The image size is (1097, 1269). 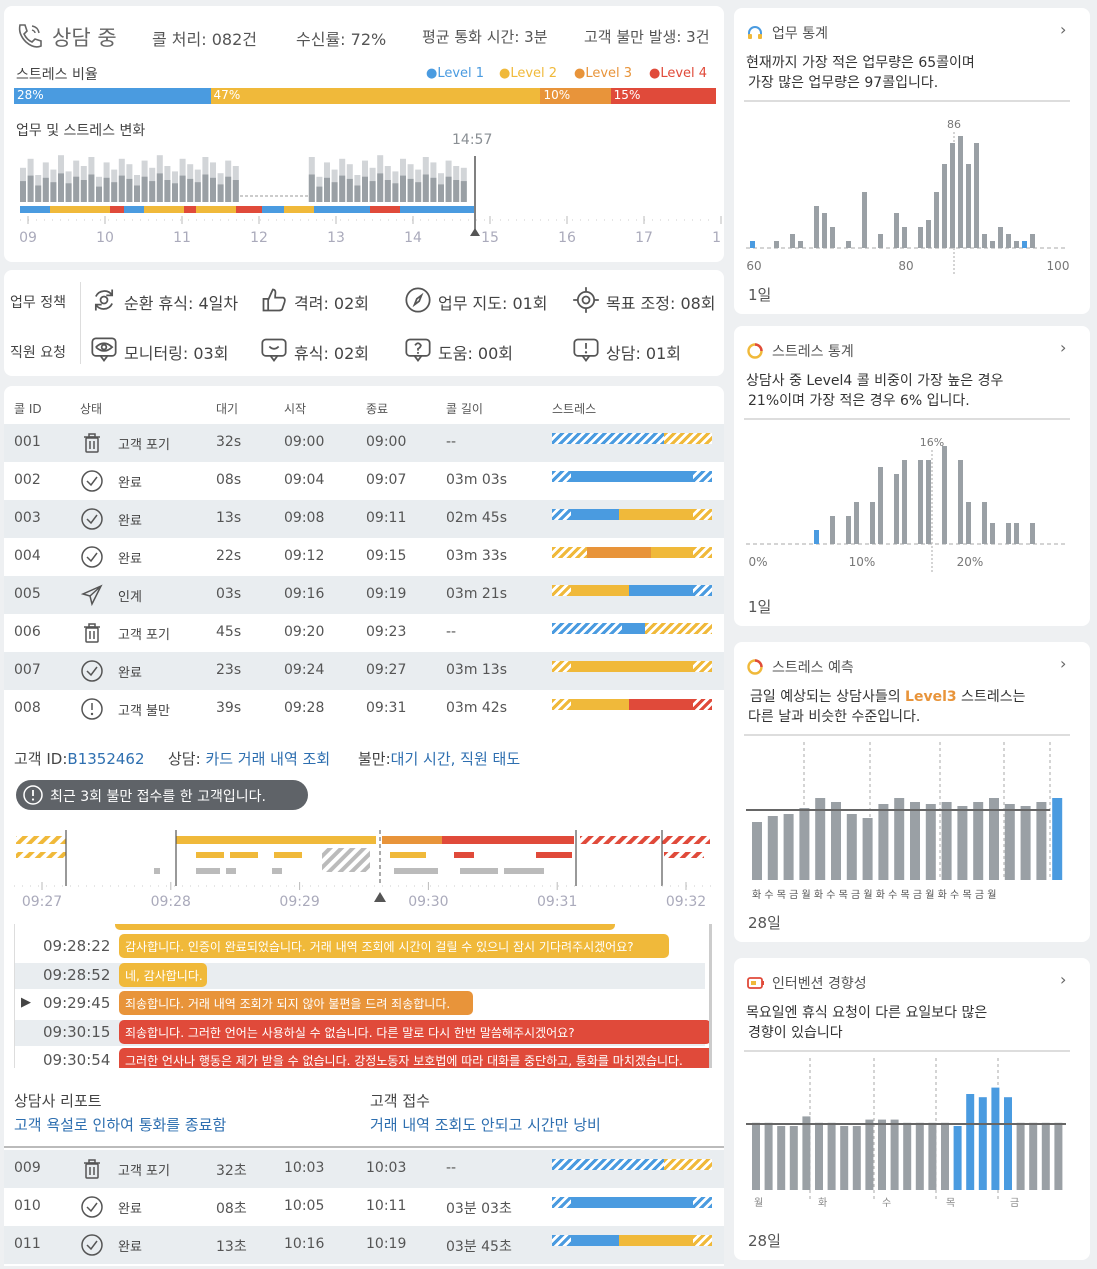 I want to click on legend-level1: ●Level 1, so click(x=455, y=73).